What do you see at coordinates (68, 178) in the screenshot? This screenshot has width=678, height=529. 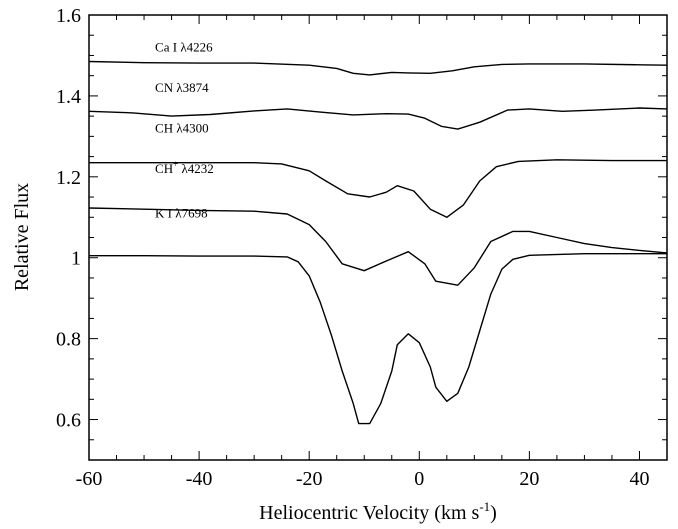 I see `y-tick-label: 1.2` at bounding box center [68, 178].